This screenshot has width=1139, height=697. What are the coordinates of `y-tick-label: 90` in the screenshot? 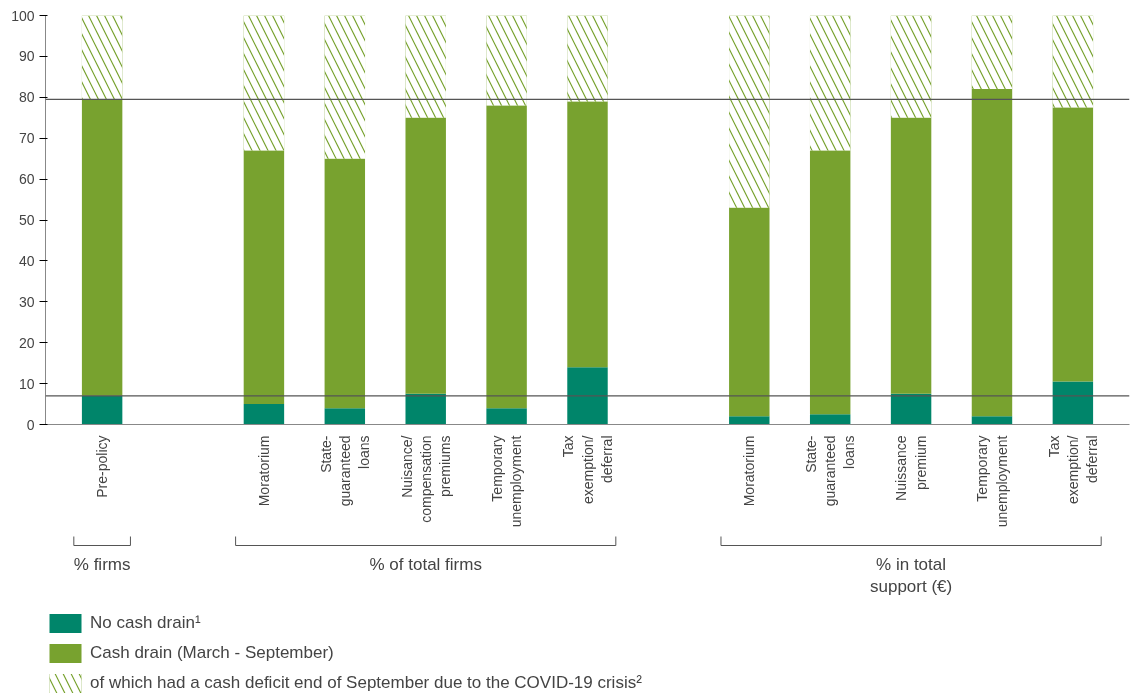 It's located at (26, 56).